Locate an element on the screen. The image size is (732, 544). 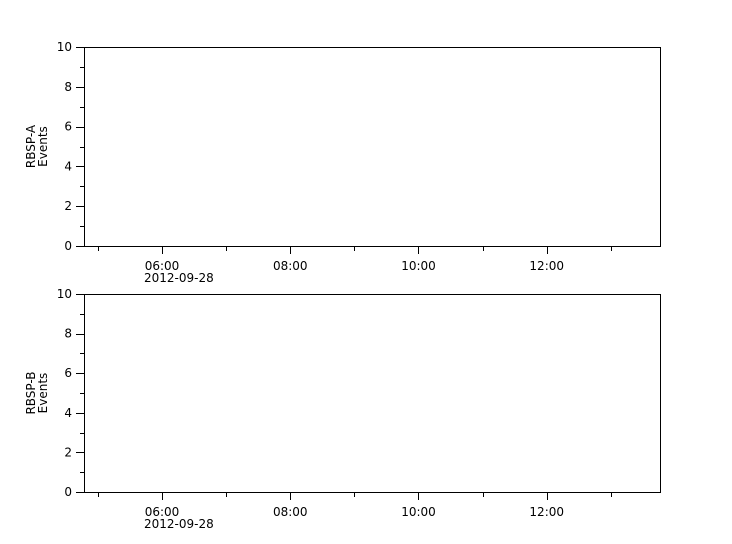
y-axis-label: RBSP-A is located at coordinates (31, 146).